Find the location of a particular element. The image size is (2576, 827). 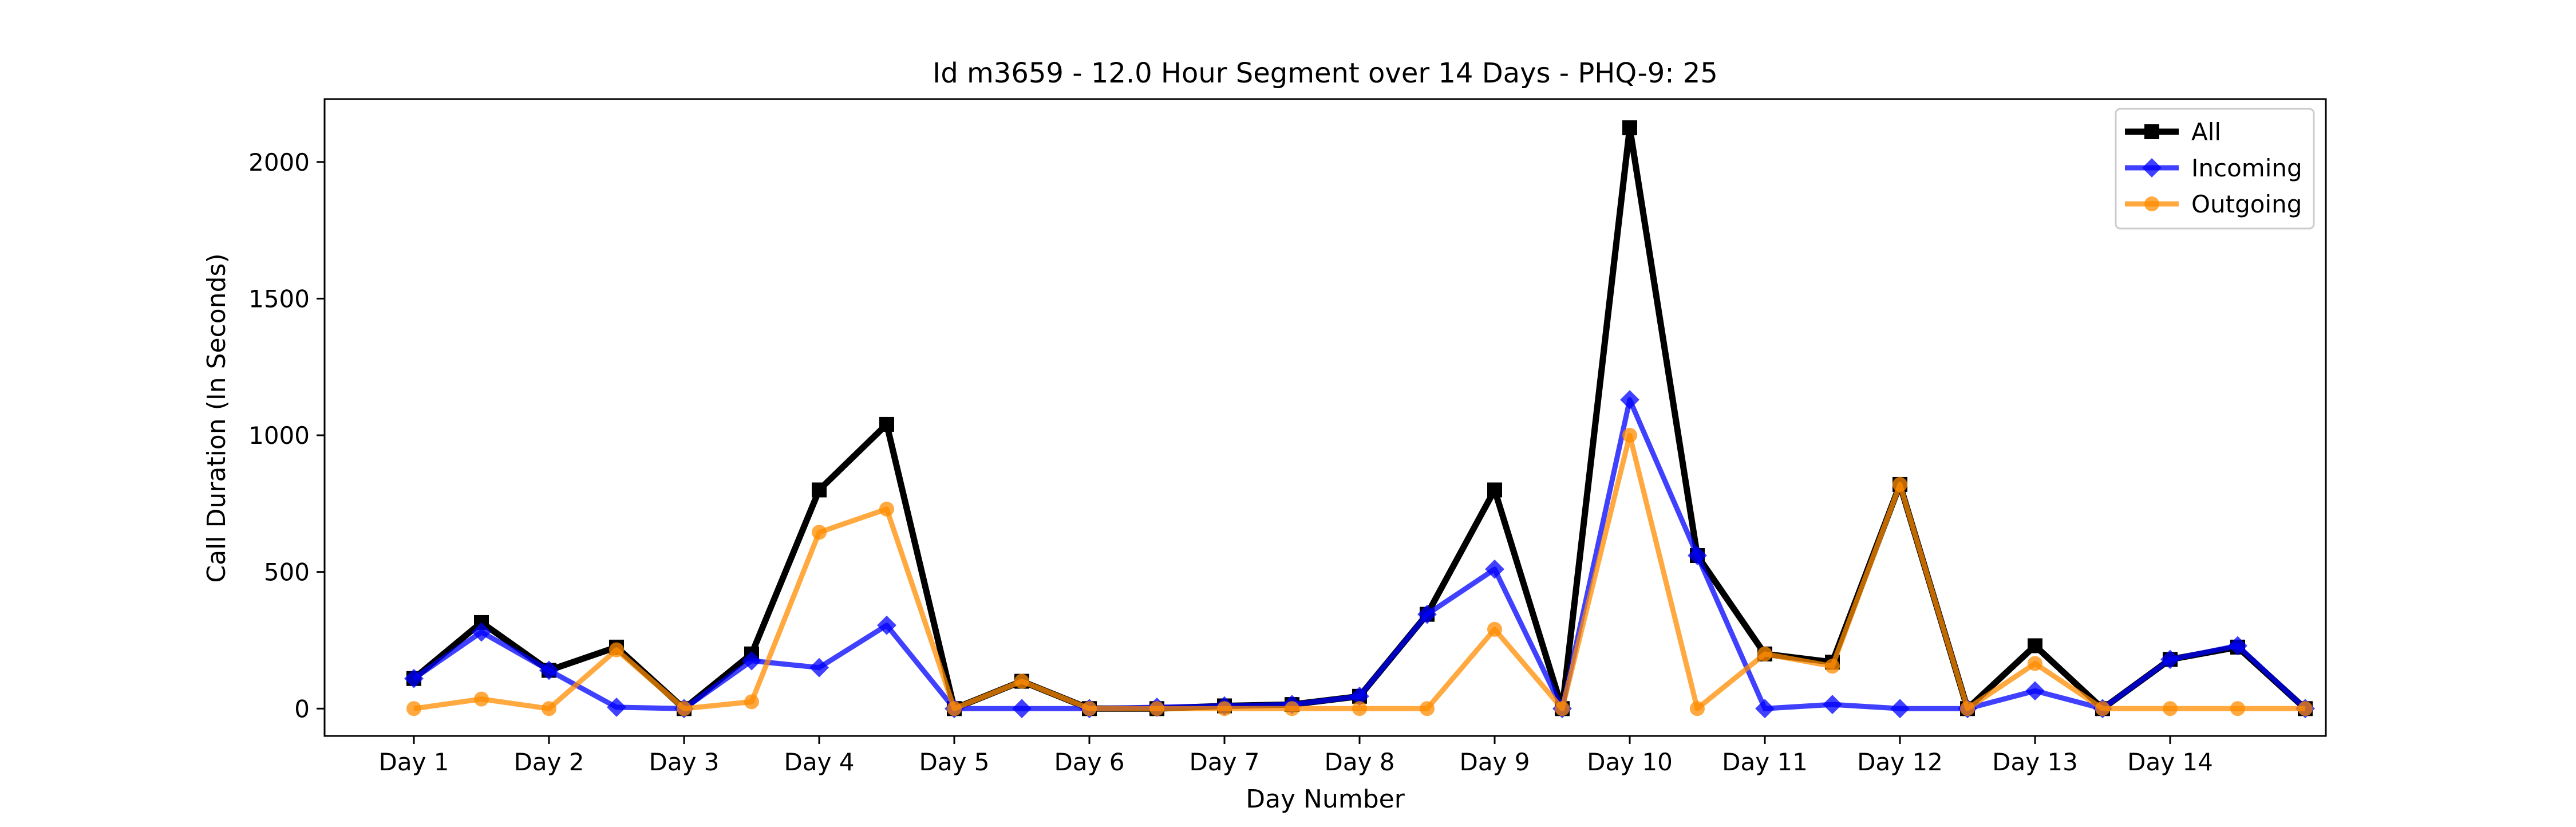

x-tick-label: Day 11 is located at coordinates (1765, 762).